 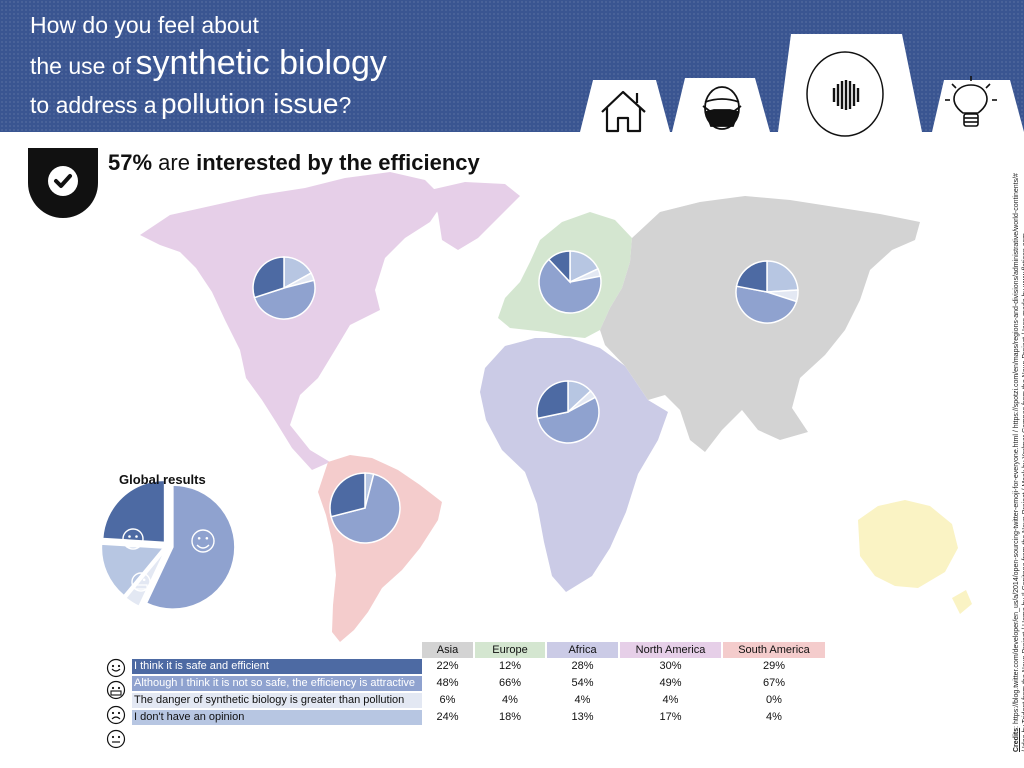 I want to click on pie-asia, so click(x=767, y=292).